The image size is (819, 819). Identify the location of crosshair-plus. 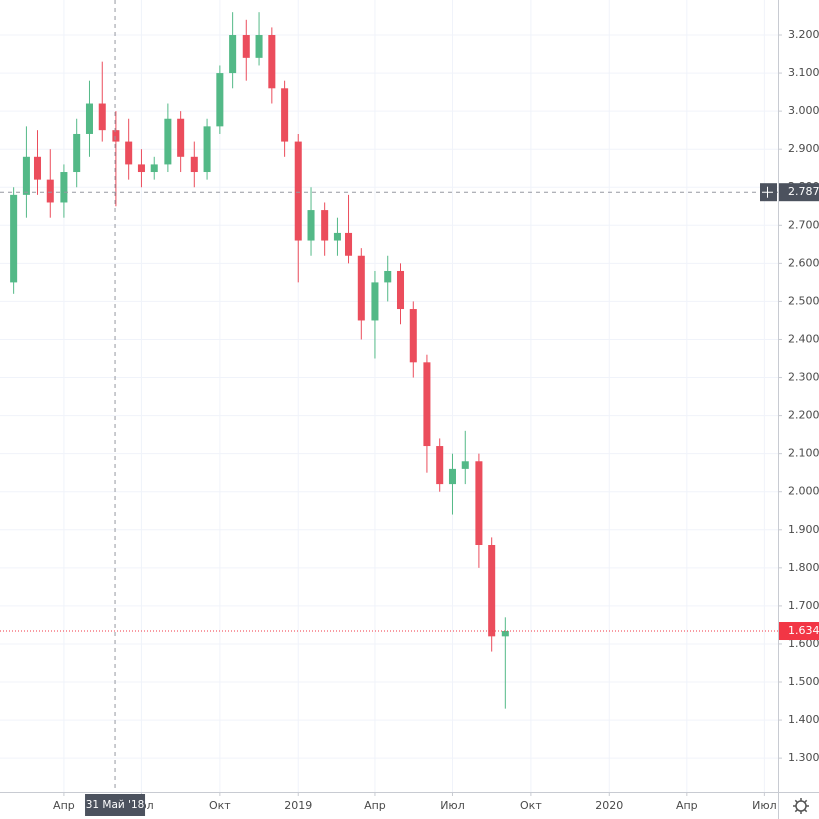
(767, 192).